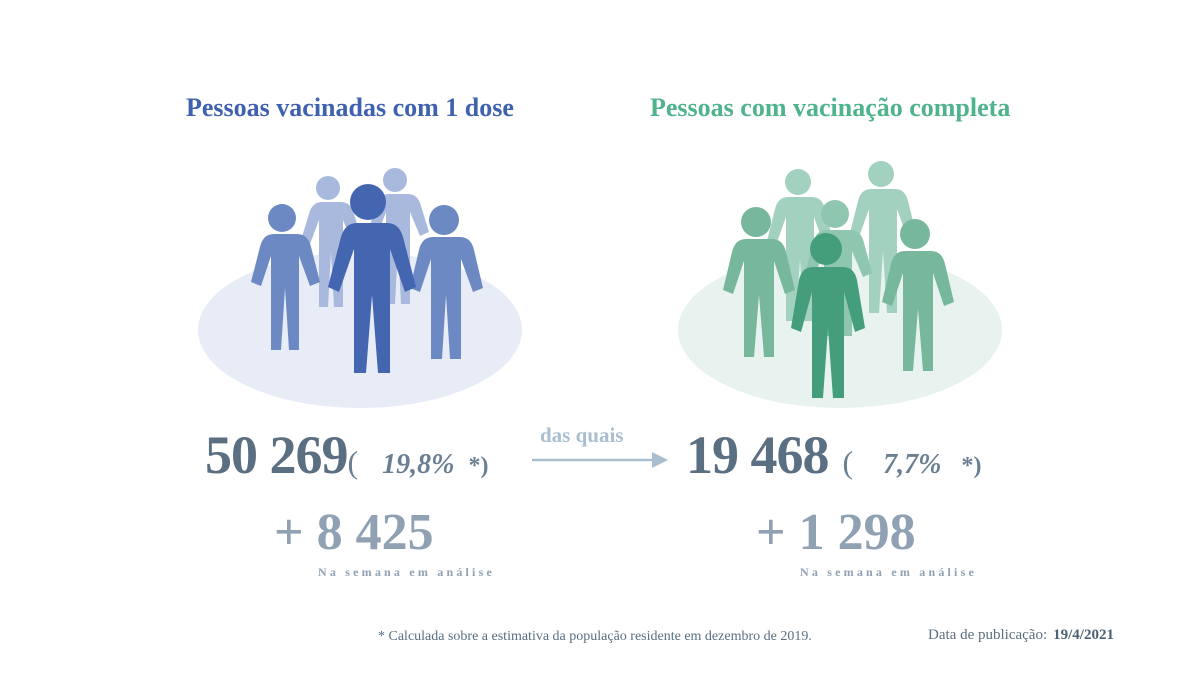  Describe the element at coordinates (600, 460) in the screenshot. I see `arrow-right-icon` at that location.